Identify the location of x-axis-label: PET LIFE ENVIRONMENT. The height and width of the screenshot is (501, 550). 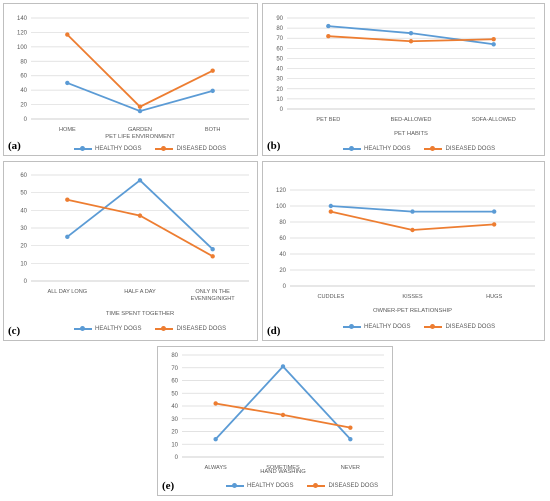
(140, 137).